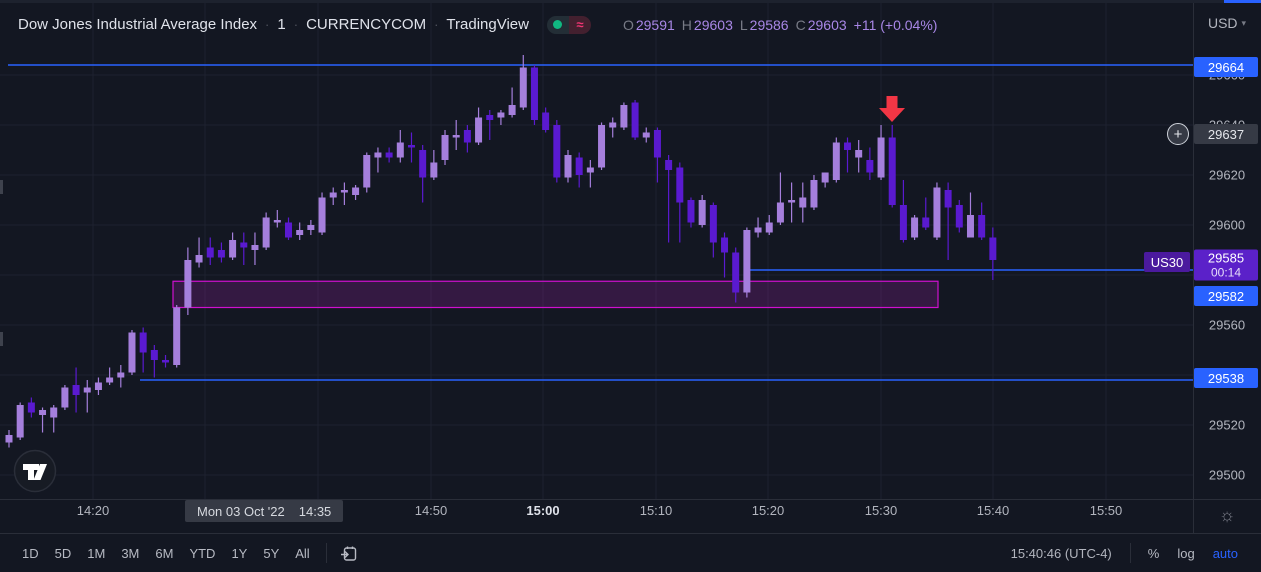 The image size is (1261, 572). Describe the element at coordinates (1242, 1) in the screenshot. I see `top-edge-progress-strip` at that location.